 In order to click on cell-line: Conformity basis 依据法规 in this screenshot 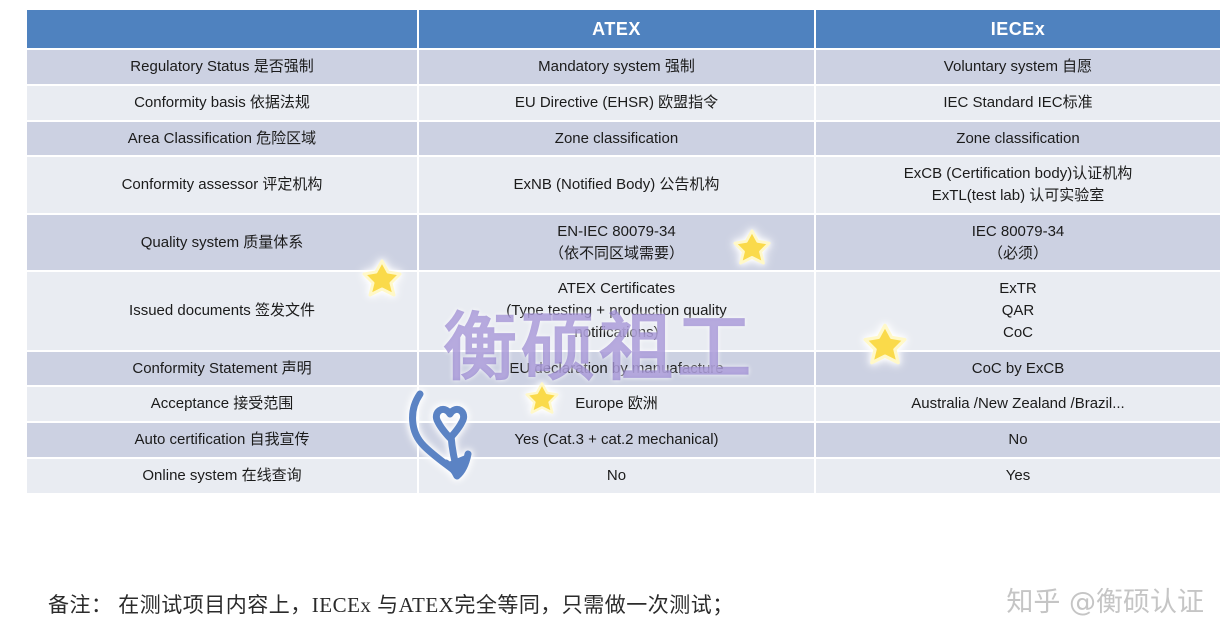, I will do `click(222, 102)`.